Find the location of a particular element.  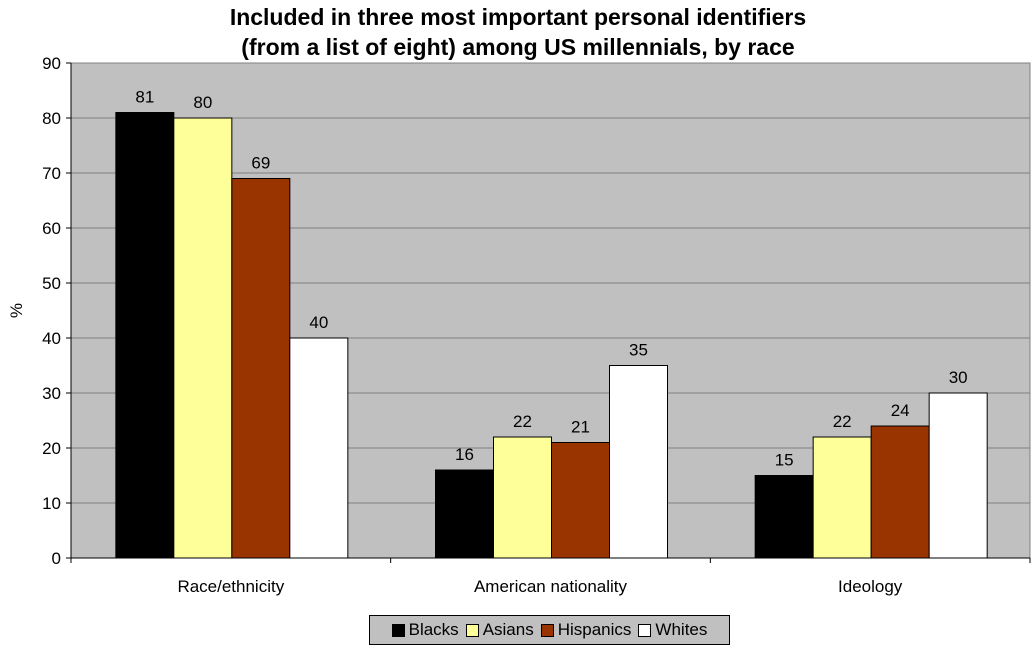

data-label: 16 is located at coordinates (464, 454).